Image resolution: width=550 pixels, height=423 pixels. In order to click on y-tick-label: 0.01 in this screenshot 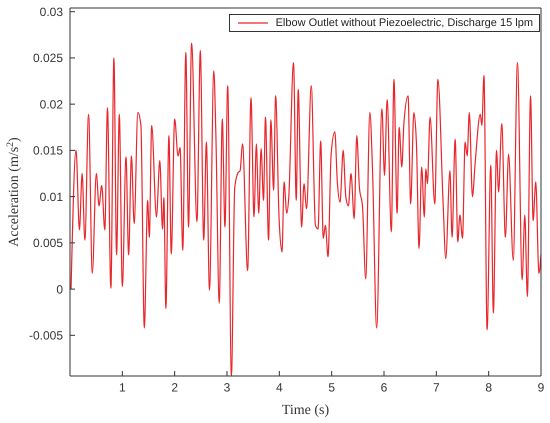, I will do `click(52, 197)`.